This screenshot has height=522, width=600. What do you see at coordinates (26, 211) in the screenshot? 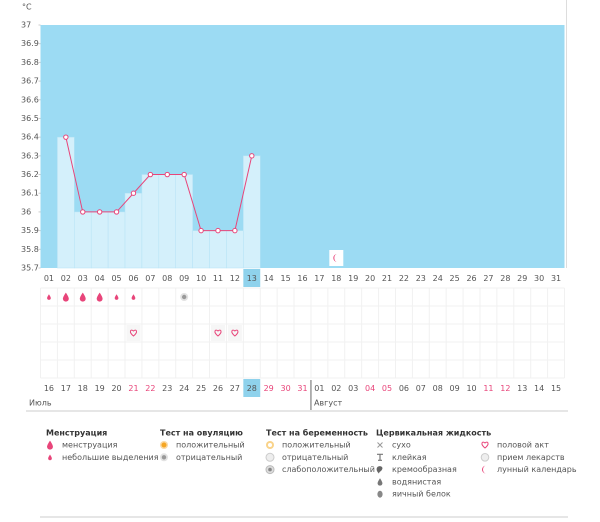
I see `y-tick-label: 36` at bounding box center [26, 211].